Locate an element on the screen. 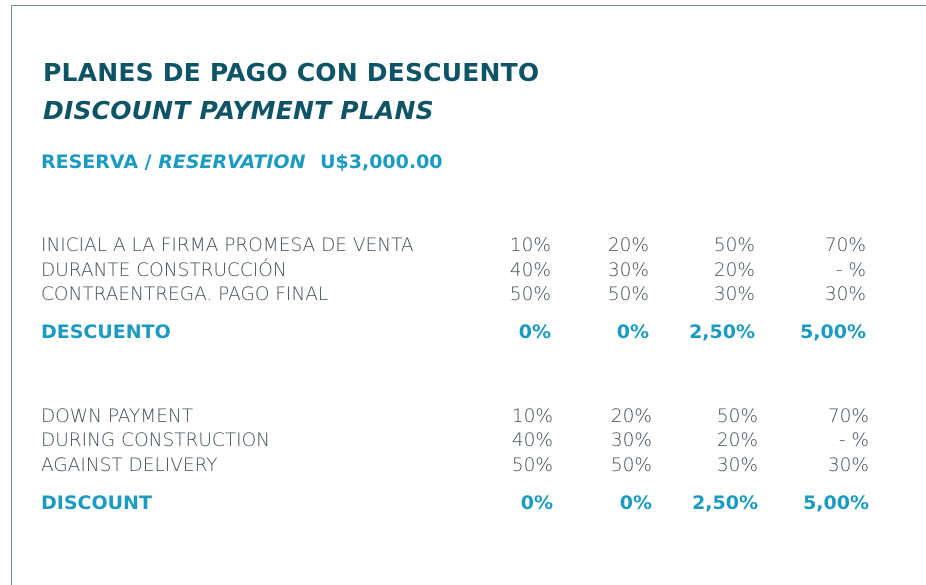  row-label: DURANTE CONSTRUCCIÓN is located at coordinates (164, 270).